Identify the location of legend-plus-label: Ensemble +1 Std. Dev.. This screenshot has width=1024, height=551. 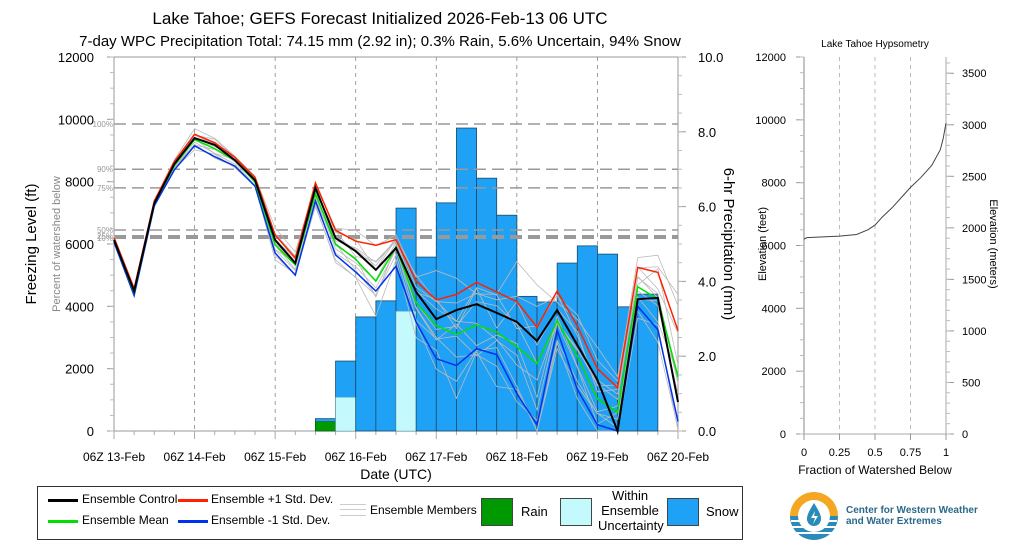
(272, 499).